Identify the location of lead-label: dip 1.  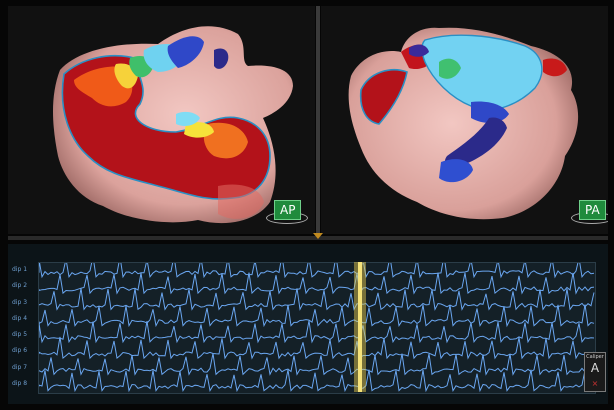
(20, 270).